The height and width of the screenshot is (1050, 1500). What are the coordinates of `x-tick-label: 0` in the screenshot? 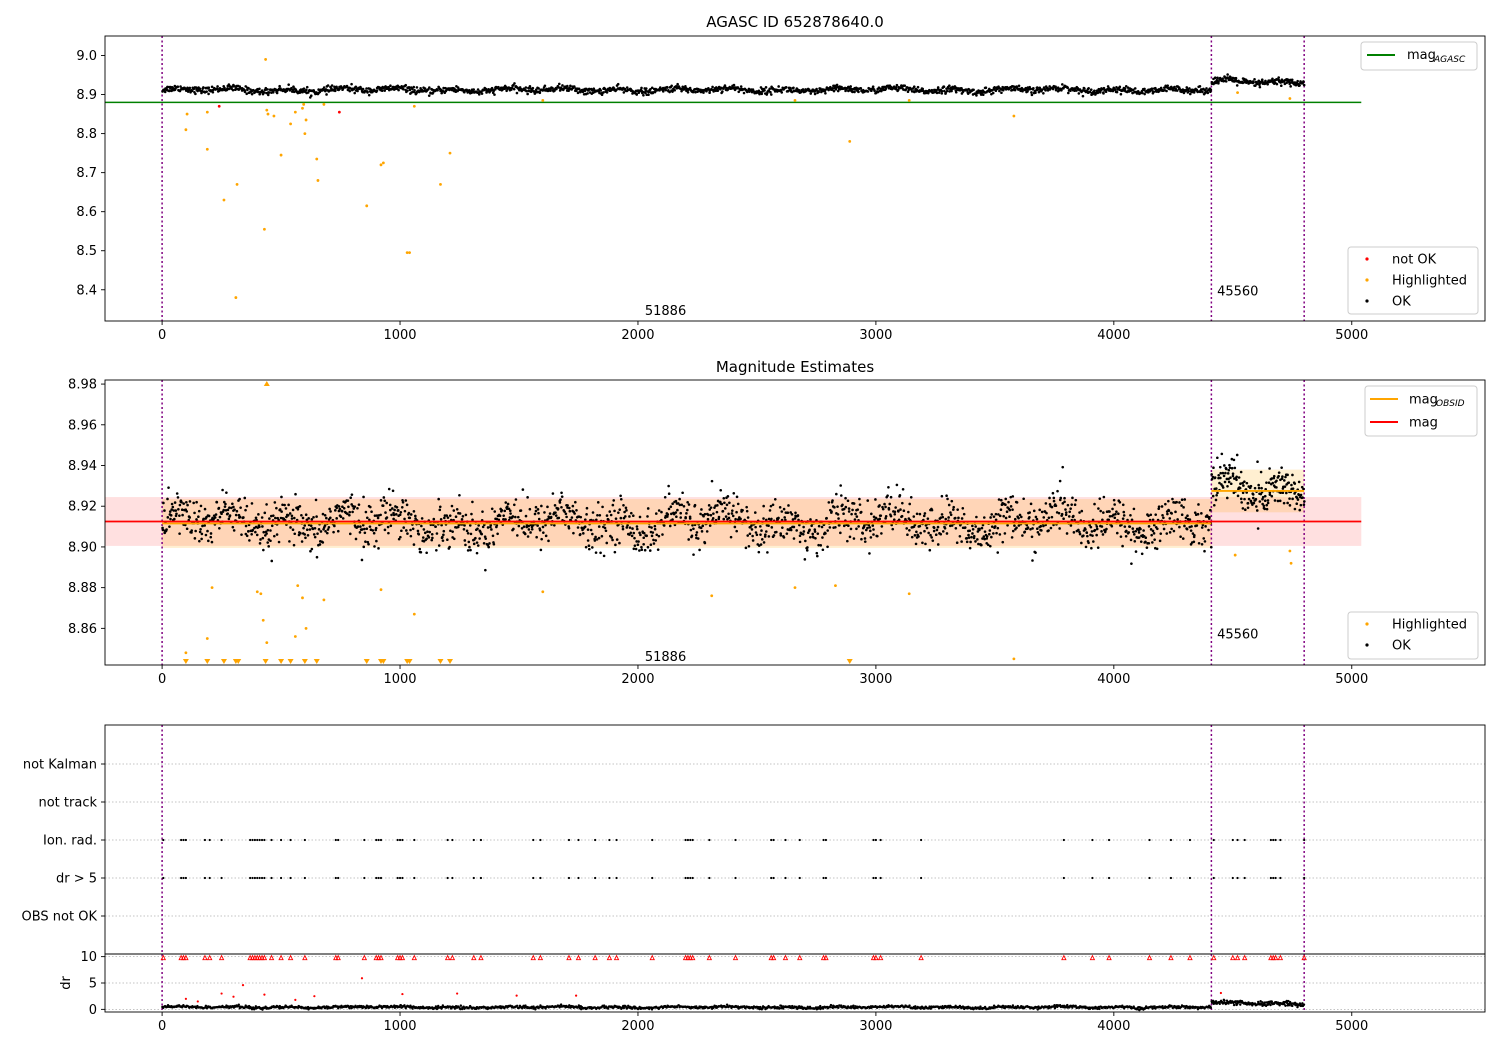 It's located at (162, 335).